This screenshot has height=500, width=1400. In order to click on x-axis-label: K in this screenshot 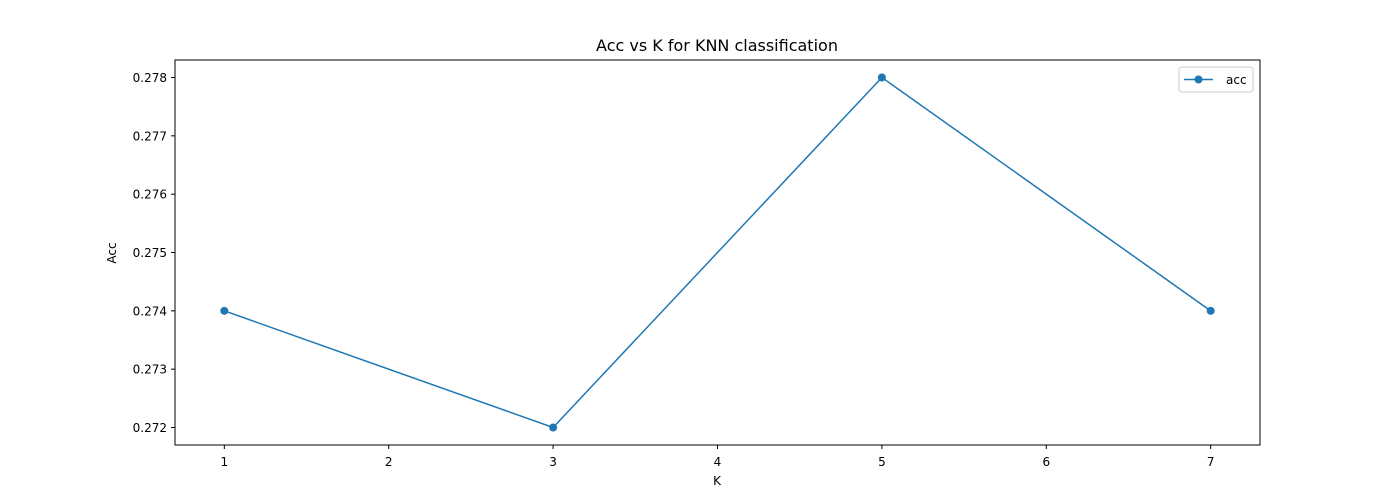, I will do `click(717, 481)`.